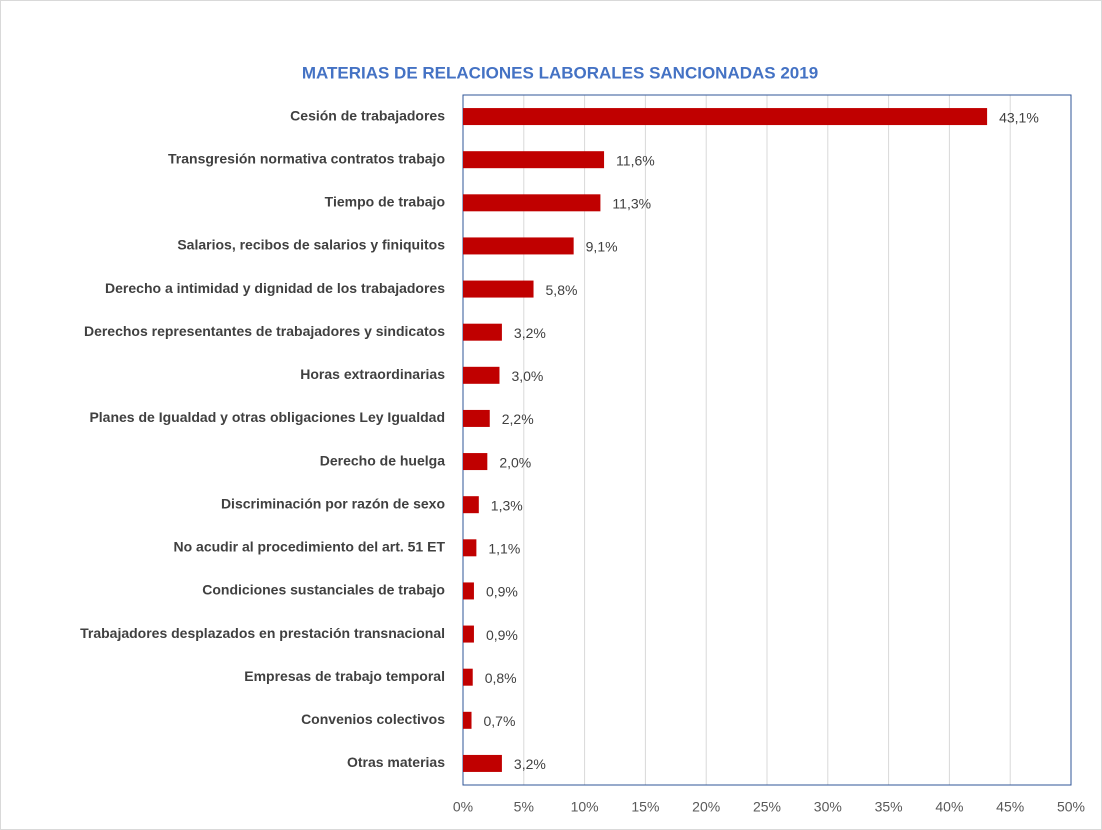  Describe the element at coordinates (507, 505) in the screenshot. I see `value-label: 1,3%` at that location.